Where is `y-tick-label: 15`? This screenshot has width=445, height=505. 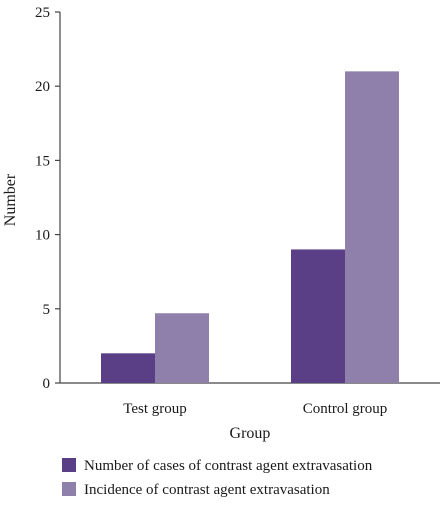
y-tick-label: 15 is located at coordinates (42, 161).